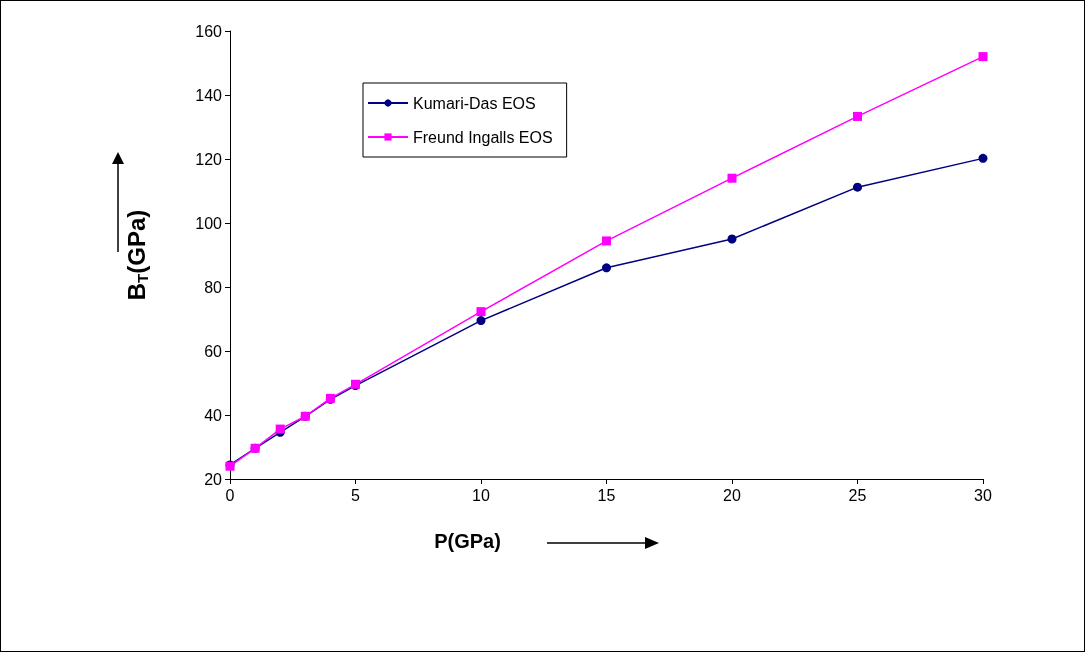 The image size is (1085, 652). I want to click on x-tick-label: 0, so click(230, 495).